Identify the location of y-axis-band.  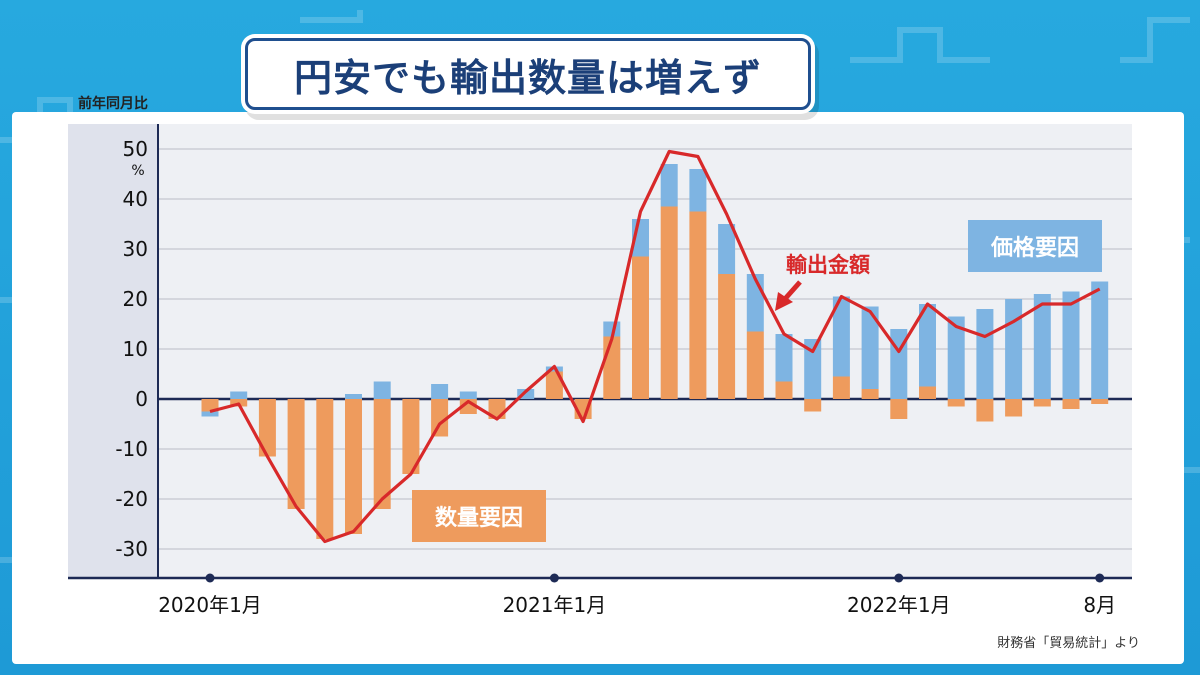
(113, 351).